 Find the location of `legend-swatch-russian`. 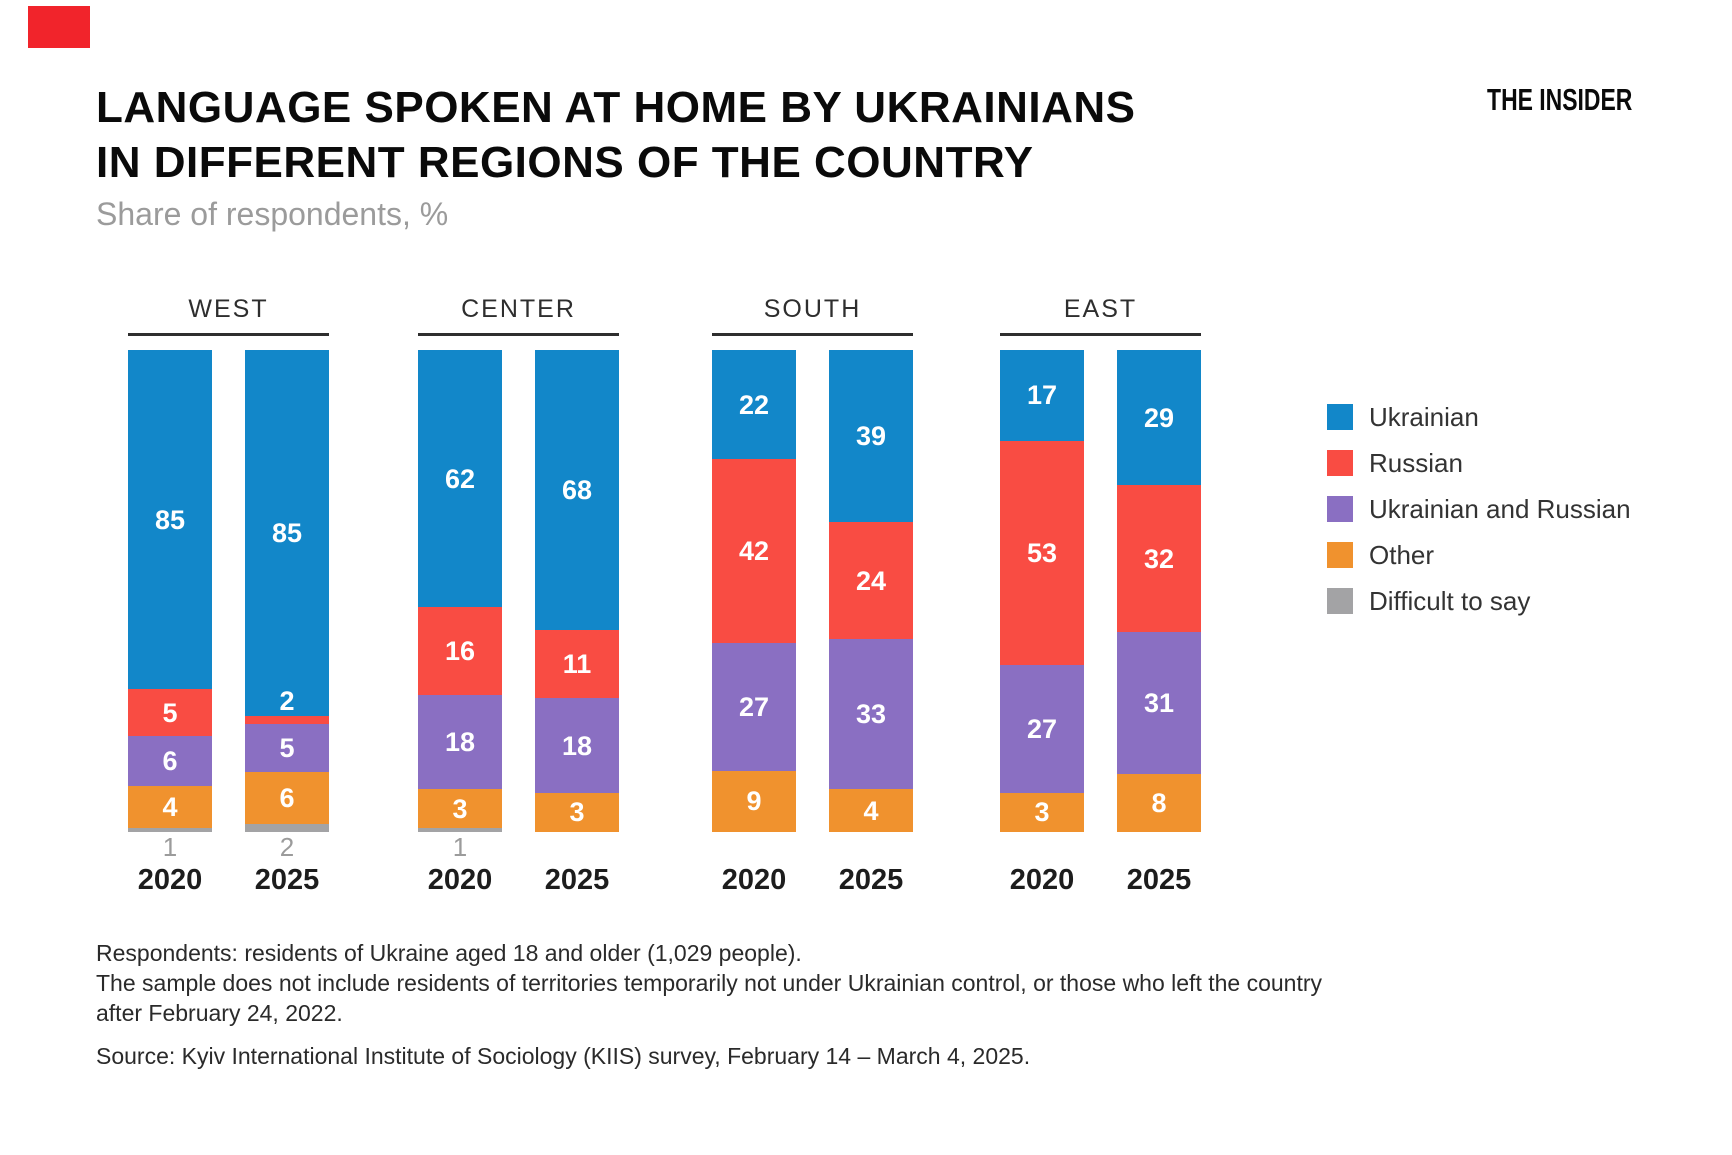

legend-swatch-russian is located at coordinates (1340, 463).